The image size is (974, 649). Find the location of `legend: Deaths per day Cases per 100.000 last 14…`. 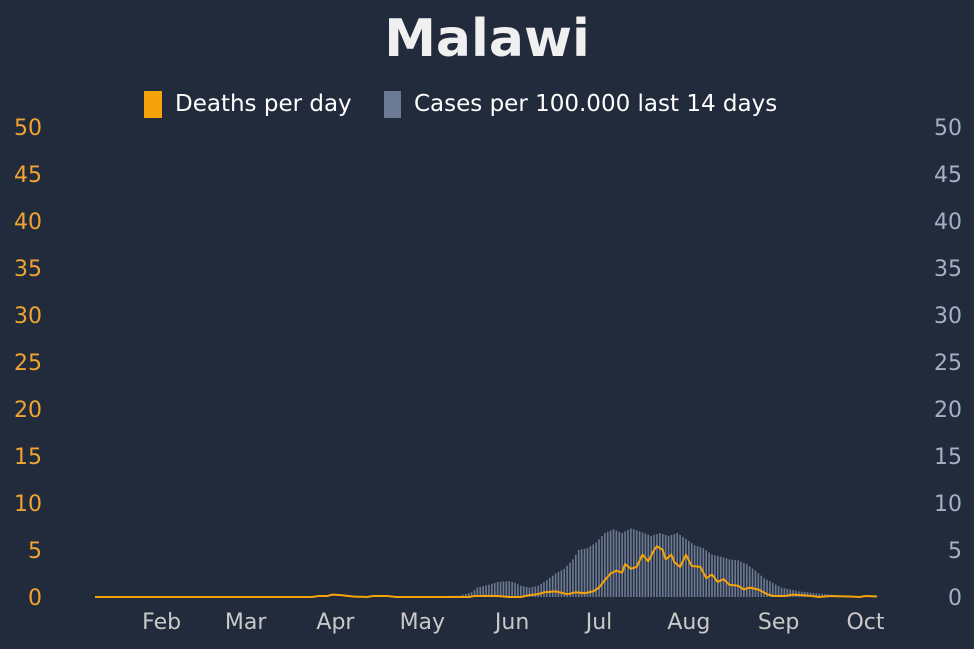

legend: Deaths per day Cases per 100.000 last 14… is located at coordinates (460, 104).